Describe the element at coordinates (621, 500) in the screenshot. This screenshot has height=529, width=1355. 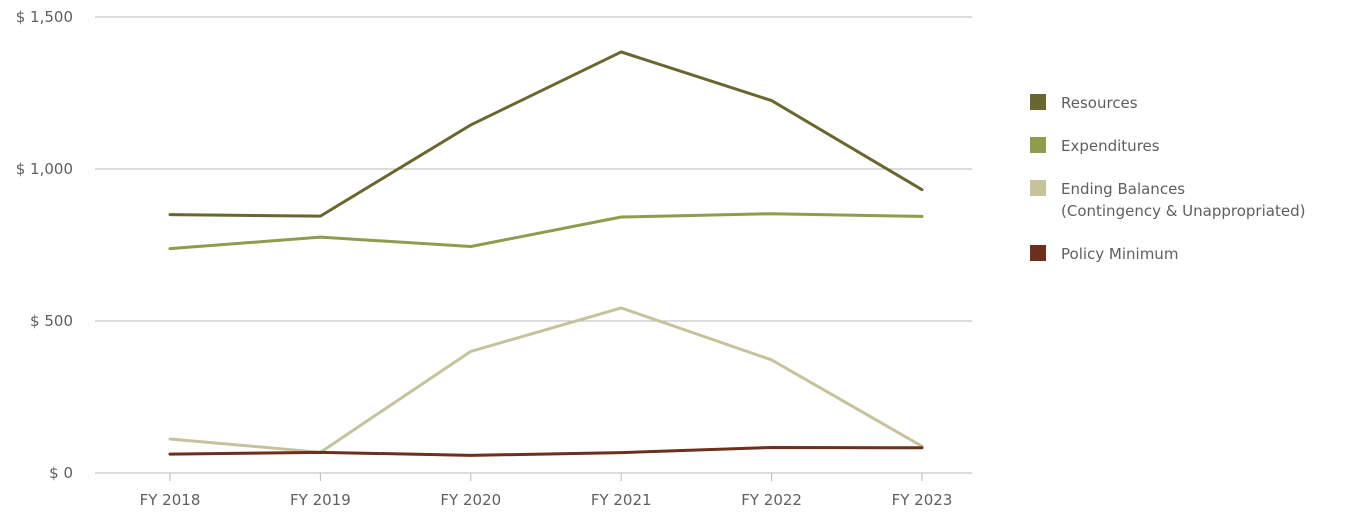
I see `x-tick-label: FY 2021` at that location.